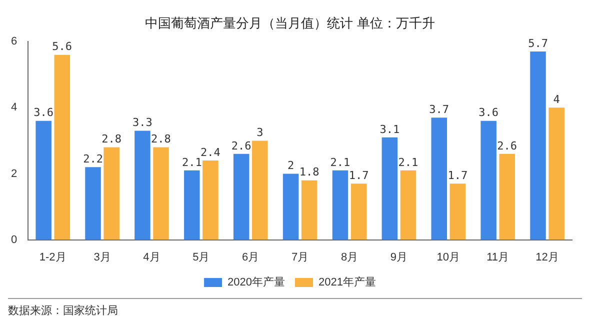 This screenshot has width=590, height=330. I want to click on data-label: 2.2, so click(93, 159).